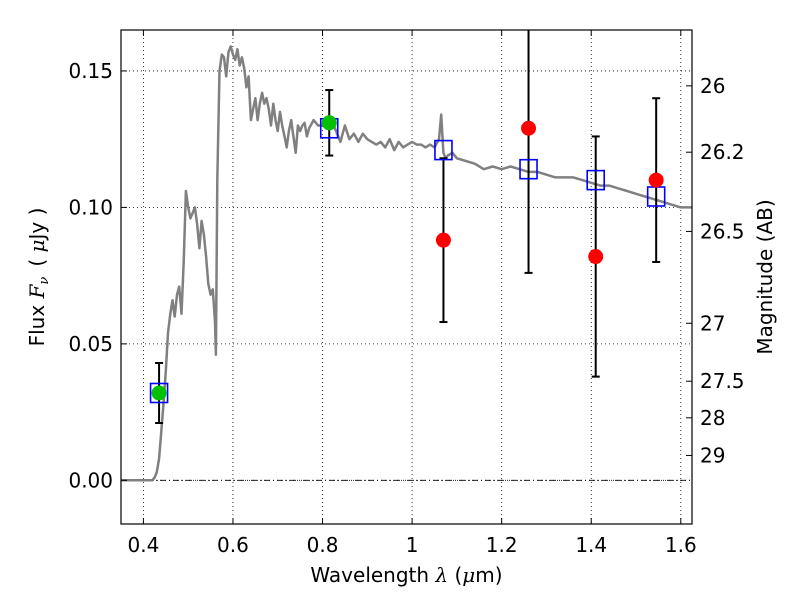  Describe the element at coordinates (90, 480) in the screenshot. I see `y-tick-label: 0.00` at that location.